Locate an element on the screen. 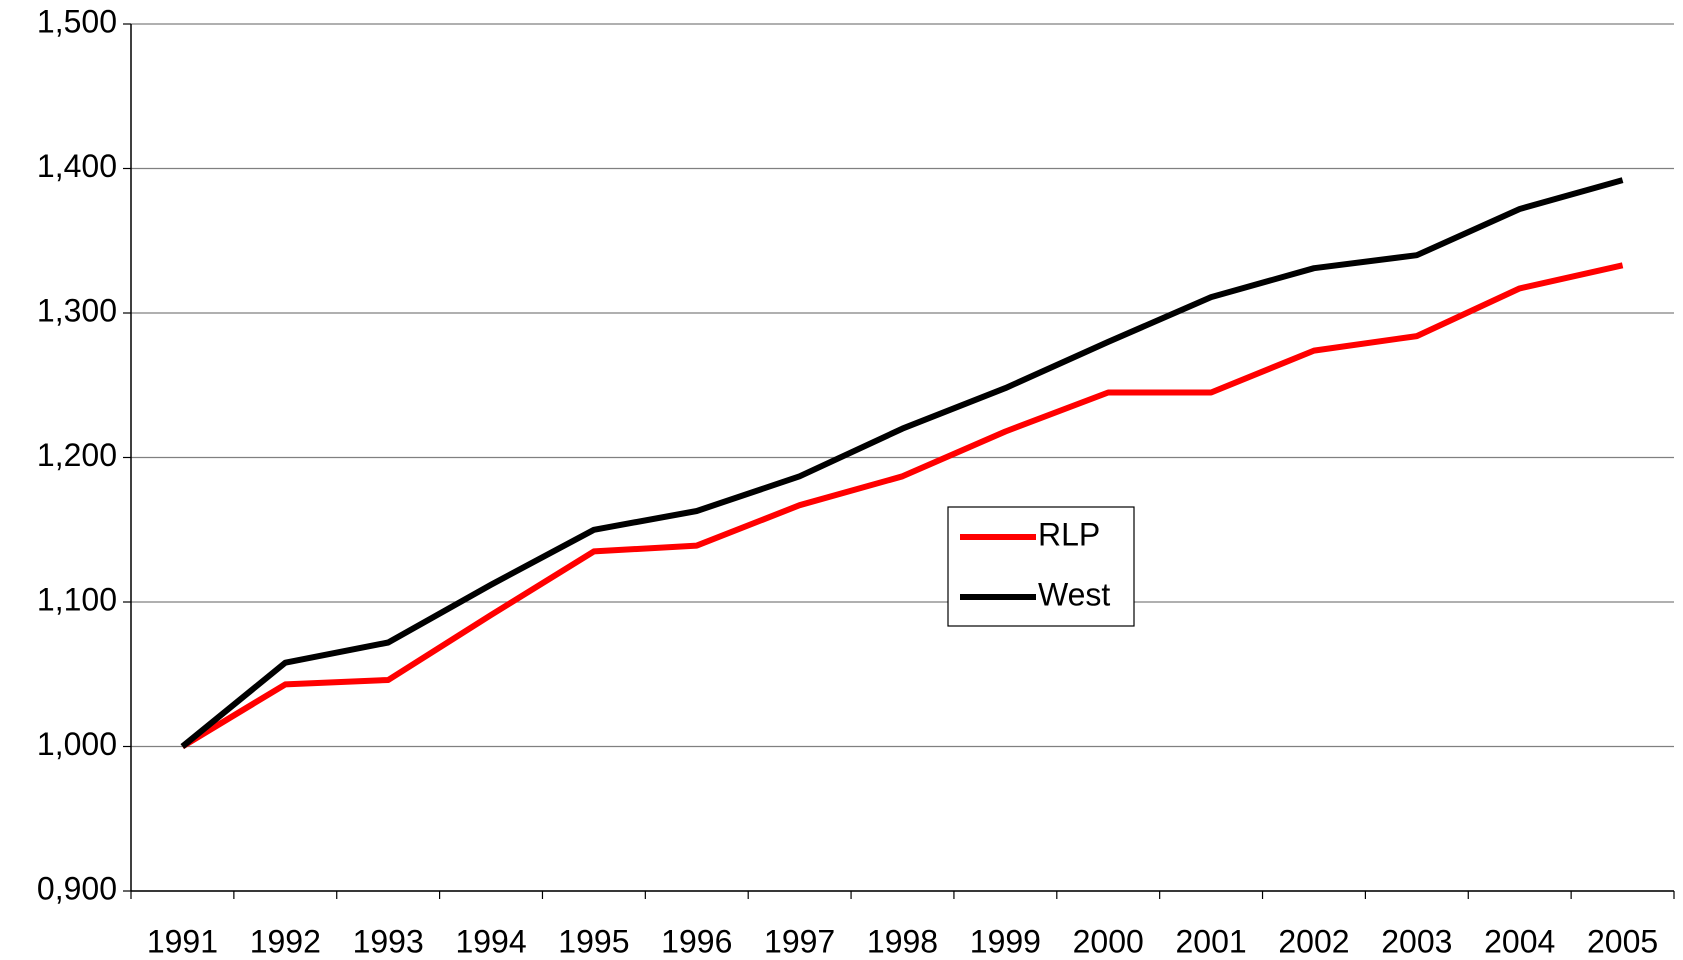  x-tick-label: 2003 is located at coordinates (1416, 941).